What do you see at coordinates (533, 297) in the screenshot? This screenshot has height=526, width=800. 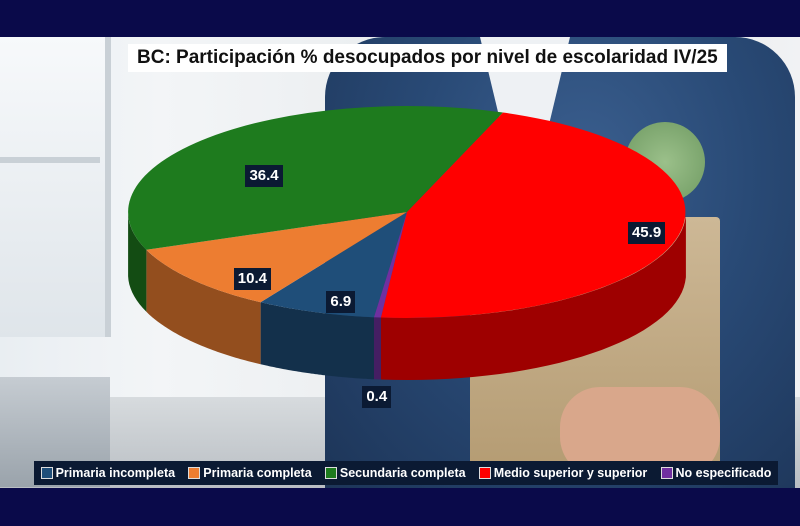 I see `pie-side-medio-superior-y-superior` at bounding box center [533, 297].